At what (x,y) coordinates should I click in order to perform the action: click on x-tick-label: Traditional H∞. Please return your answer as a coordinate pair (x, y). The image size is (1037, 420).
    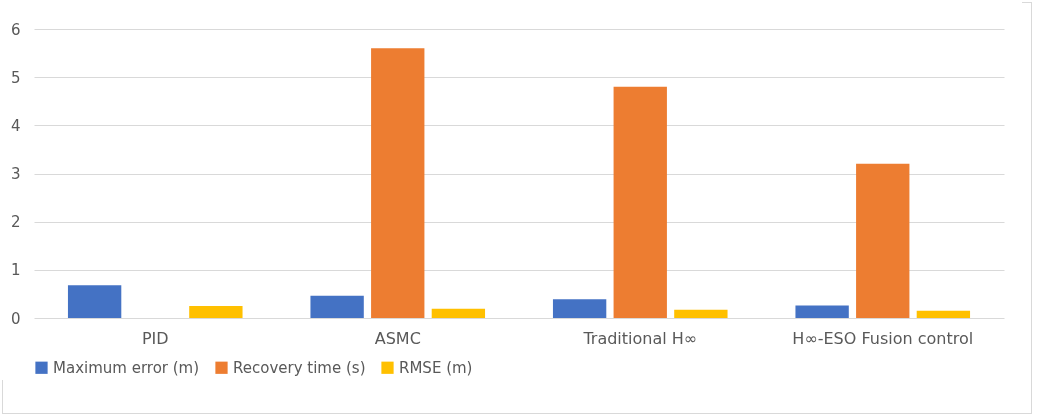
    Looking at the image, I should click on (640, 338).